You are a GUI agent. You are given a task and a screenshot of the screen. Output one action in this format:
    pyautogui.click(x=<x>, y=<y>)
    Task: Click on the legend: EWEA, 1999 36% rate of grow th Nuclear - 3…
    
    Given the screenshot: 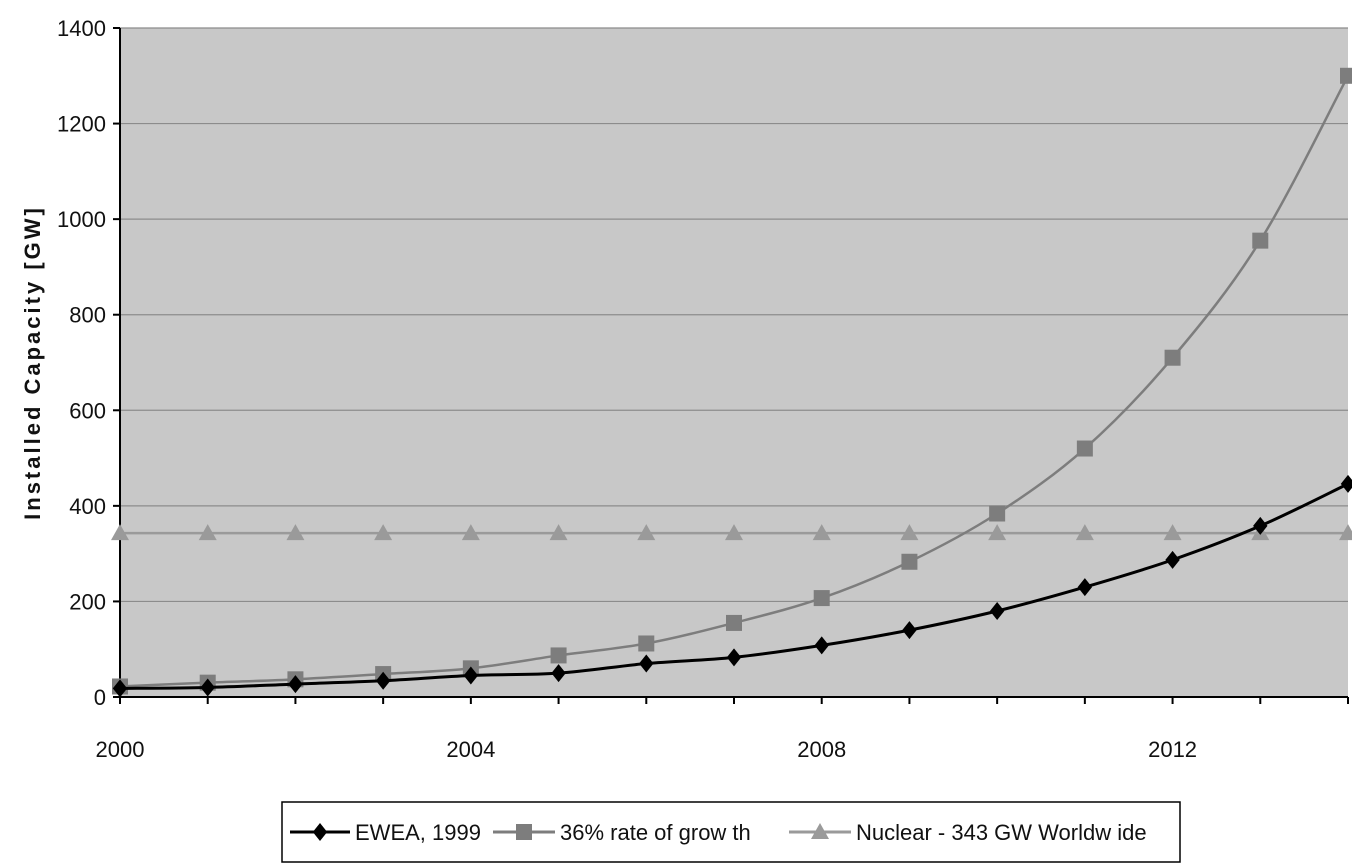 What is the action you would take?
    pyautogui.click(x=731, y=832)
    